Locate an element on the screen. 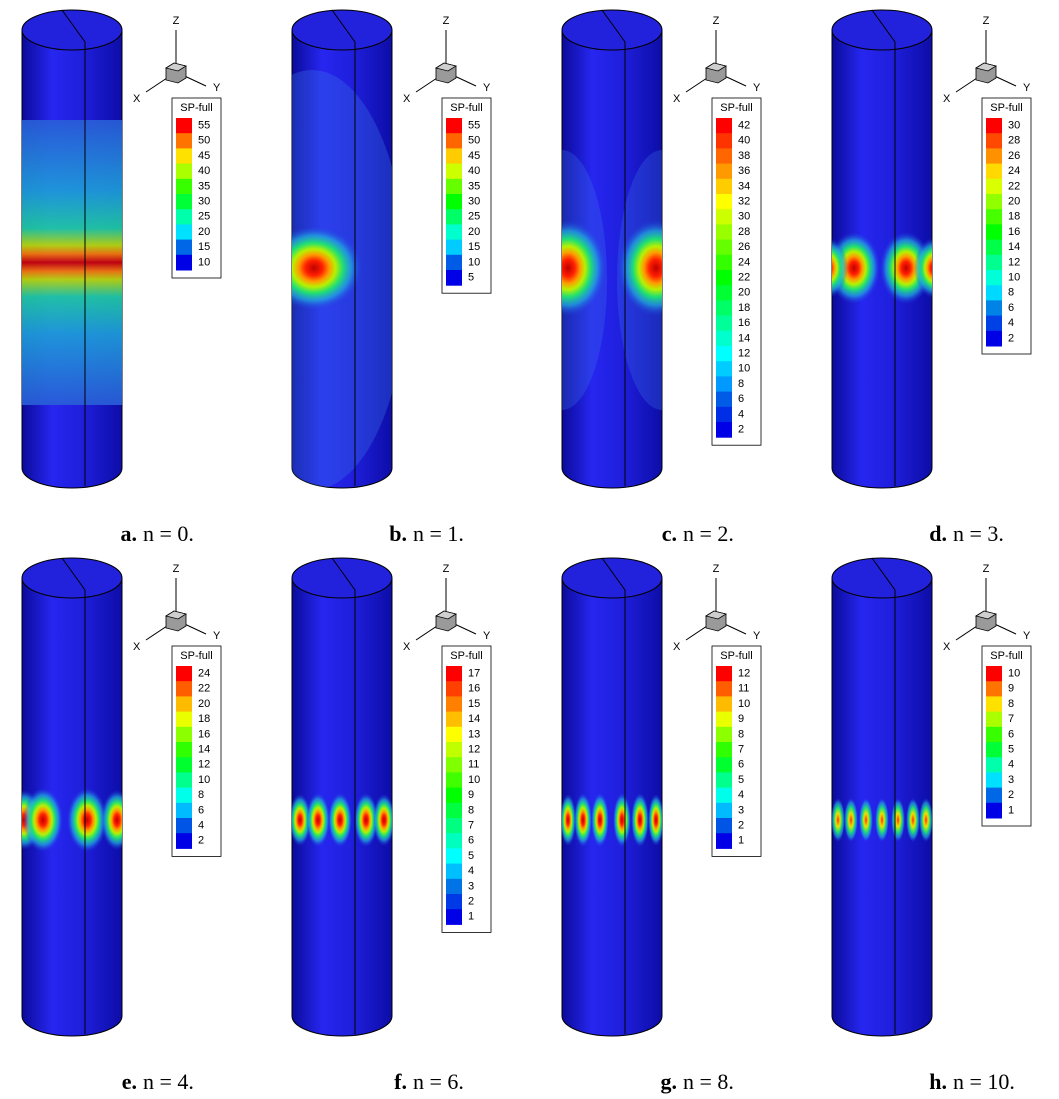  legend-label: 34 is located at coordinates (744, 186).